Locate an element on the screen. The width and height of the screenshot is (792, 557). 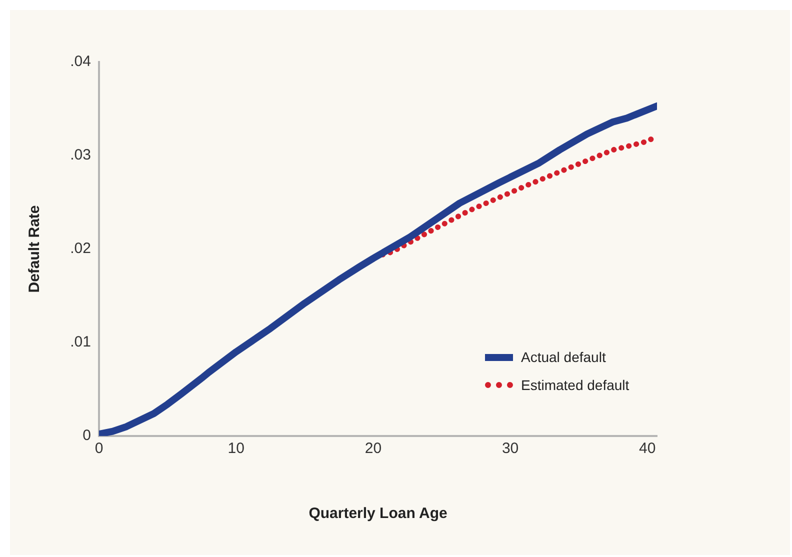
x-tick-label: 10 is located at coordinates (236, 449).